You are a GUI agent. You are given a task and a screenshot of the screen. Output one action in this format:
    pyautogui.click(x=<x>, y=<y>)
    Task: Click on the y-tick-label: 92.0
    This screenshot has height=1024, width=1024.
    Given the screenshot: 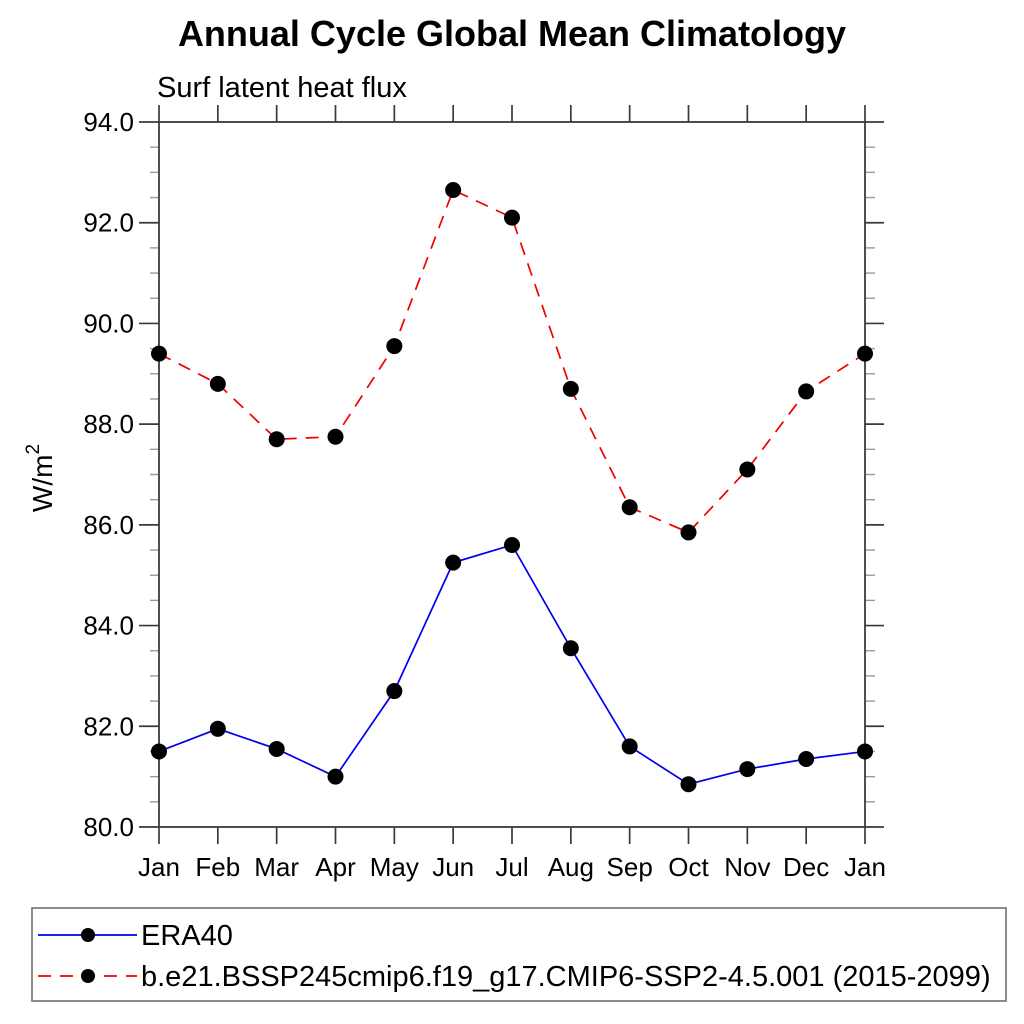 What is the action you would take?
    pyautogui.click(x=108, y=223)
    